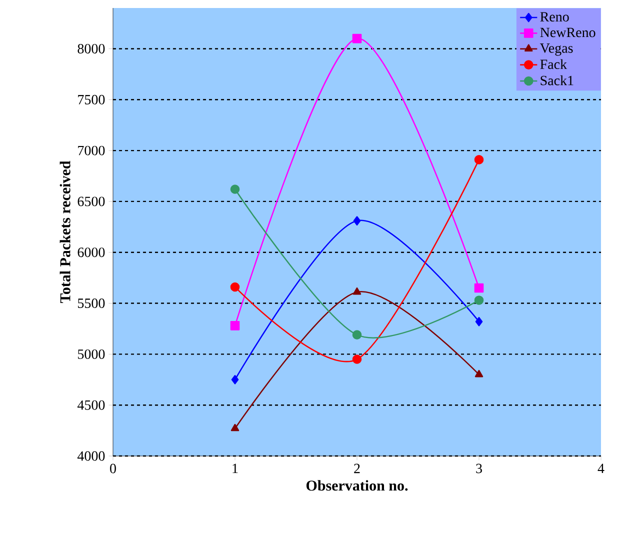 The height and width of the screenshot is (544, 617). I want to click on y-tick-label: 6500, so click(91, 201).